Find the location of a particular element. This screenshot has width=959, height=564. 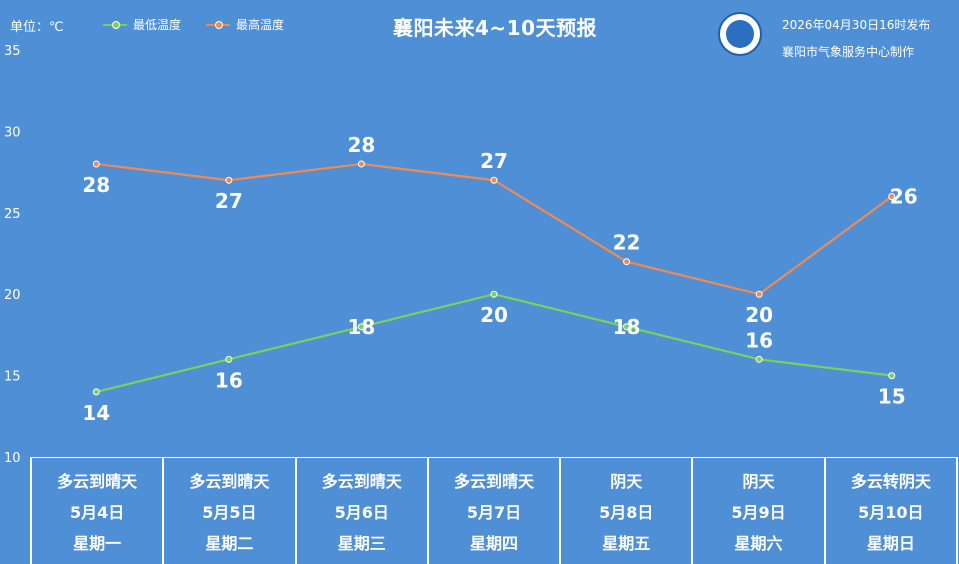

logo-emblem is located at coordinates (740, 34).